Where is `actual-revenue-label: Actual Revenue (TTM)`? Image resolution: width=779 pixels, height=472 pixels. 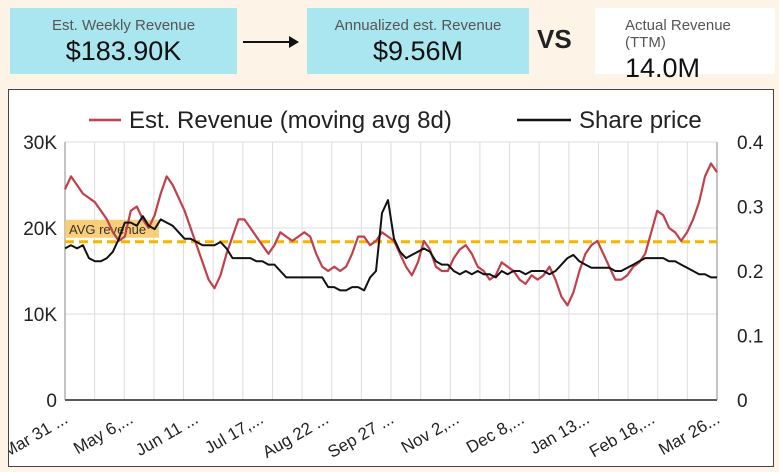 actual-revenue-label: Actual Revenue (TTM) is located at coordinates (678, 34).